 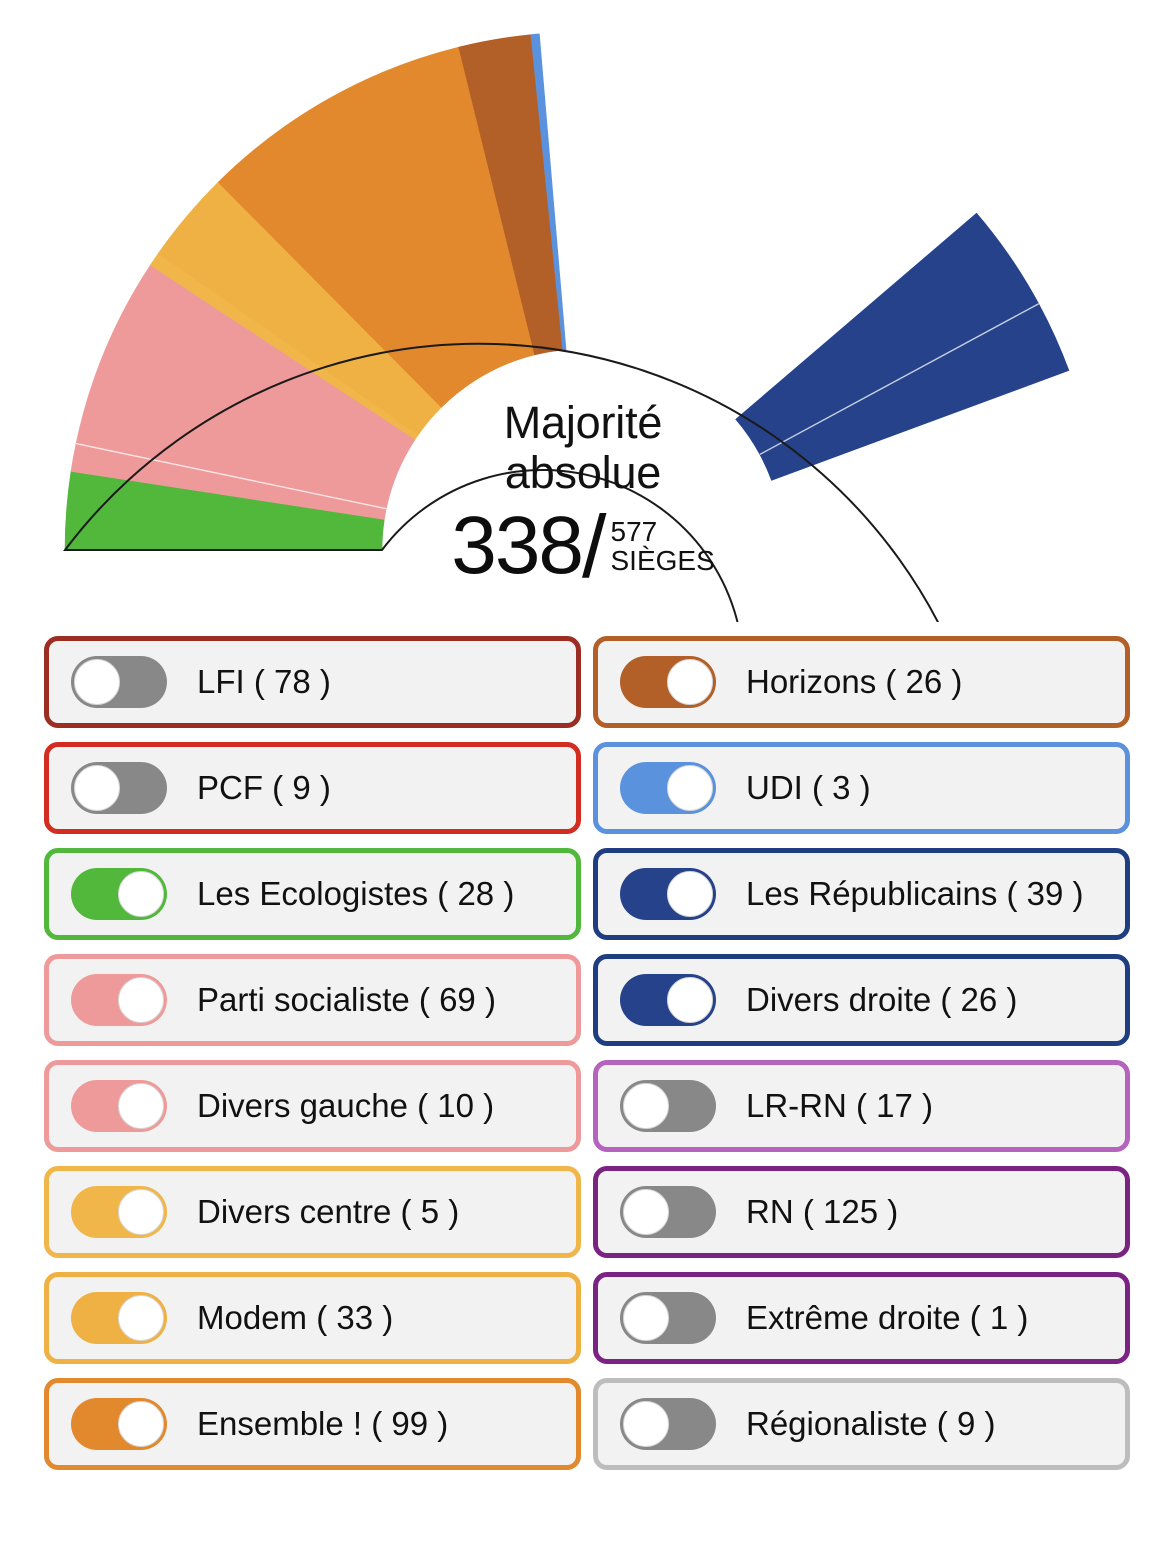 What do you see at coordinates (500, 482) in the screenshot?
I see `gauge-outline` at bounding box center [500, 482].